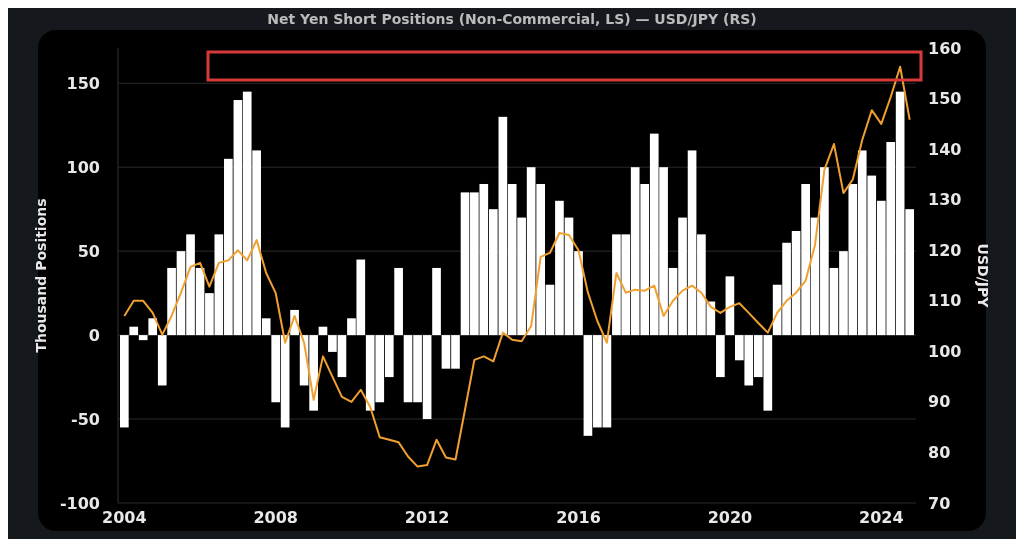 The image size is (1024, 547). I want to click on y2-tick-label: 90, so click(939, 402).